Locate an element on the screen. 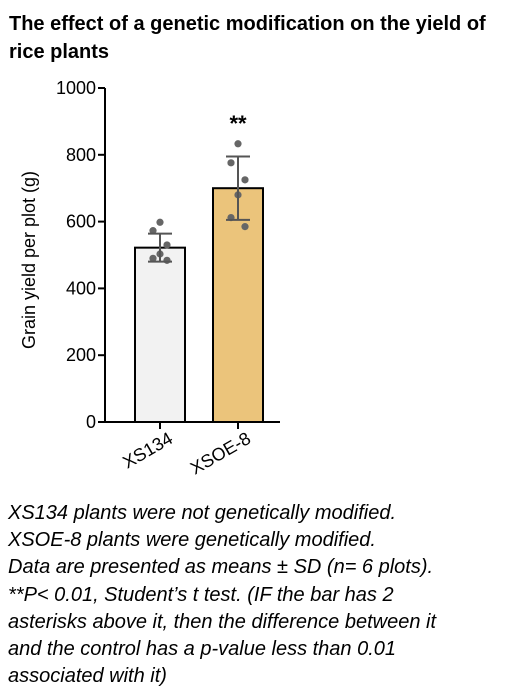  y-tick-label: 600 is located at coordinates (81, 222).